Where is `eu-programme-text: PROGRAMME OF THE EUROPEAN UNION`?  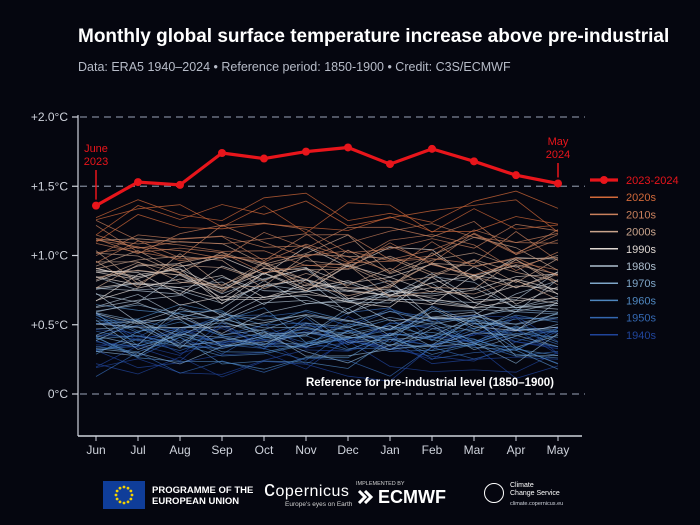
eu-programme-text: PROGRAMME OF THE EUROPEAN UNION is located at coordinates (203, 496).